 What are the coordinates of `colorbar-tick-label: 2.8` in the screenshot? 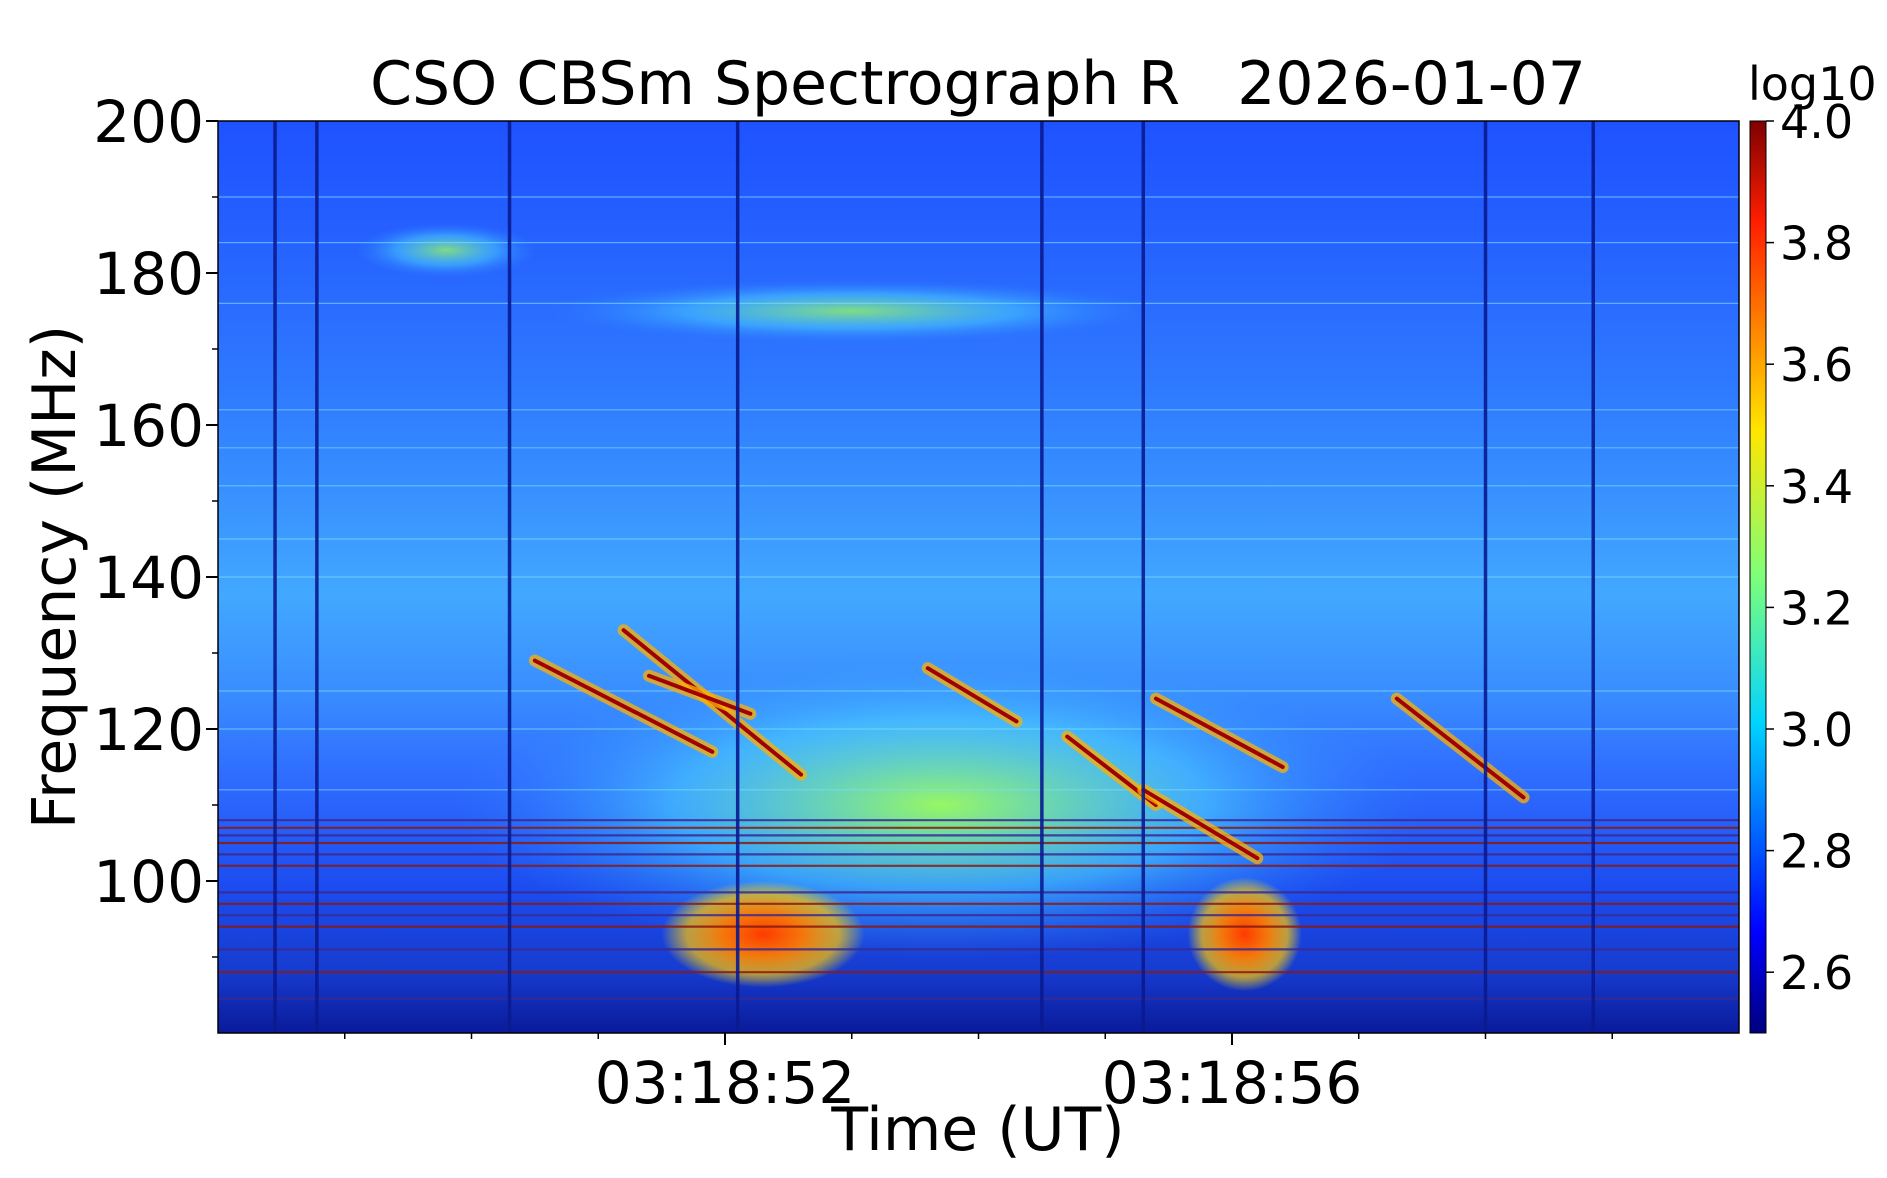 It's located at (1816, 852).